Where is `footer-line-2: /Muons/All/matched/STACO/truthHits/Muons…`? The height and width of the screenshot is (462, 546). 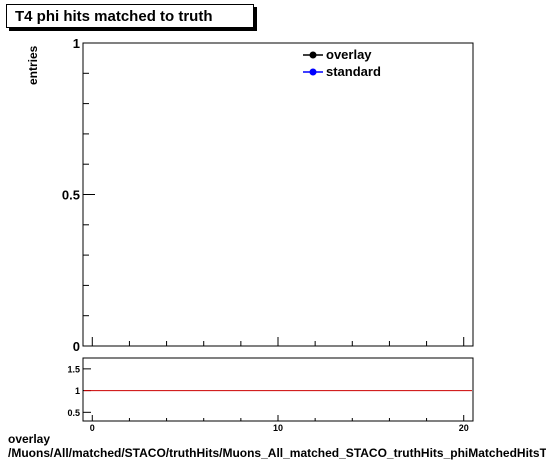
footer-line-2: /Muons/All/matched/STACO/truthHits/Muons… is located at coordinates (277, 453).